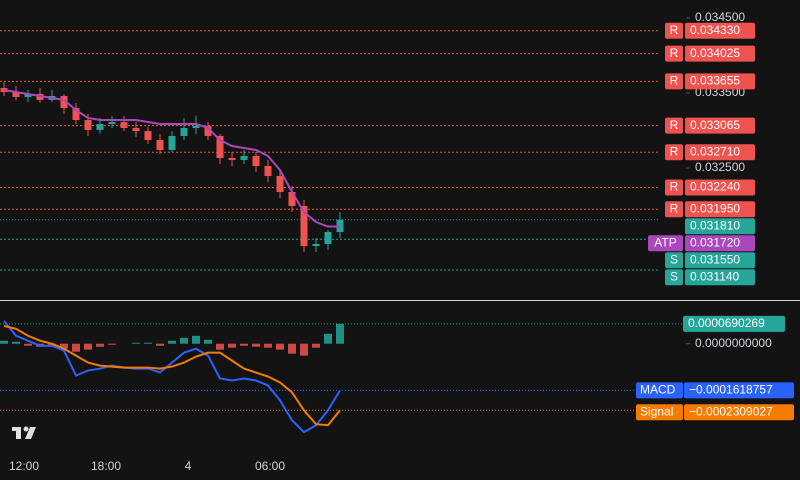 The image size is (800, 480). What do you see at coordinates (715, 208) in the screenshot?
I see `price-label: 0.031950` at bounding box center [715, 208].